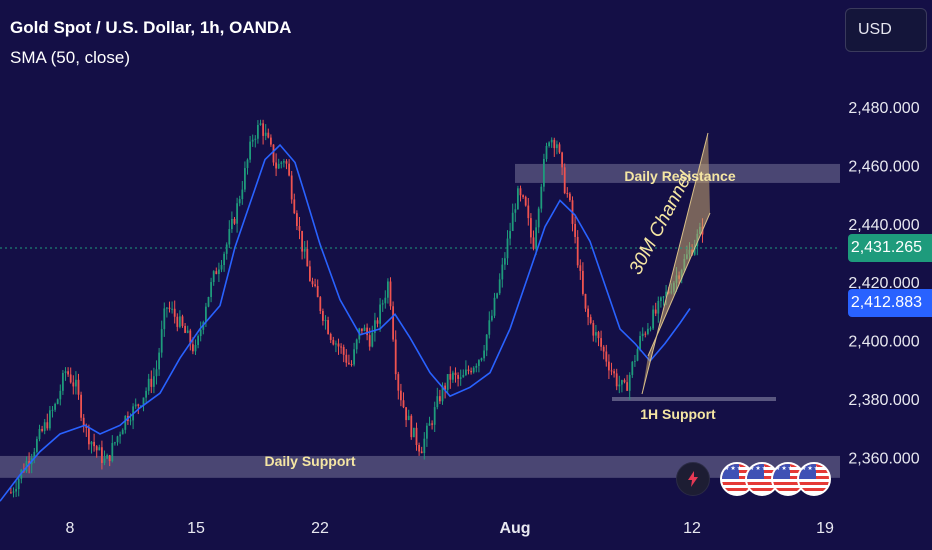 The height and width of the screenshot is (550, 932). What do you see at coordinates (883, 283) in the screenshot?
I see `y-tick-label: 2,420.000` at bounding box center [883, 283].